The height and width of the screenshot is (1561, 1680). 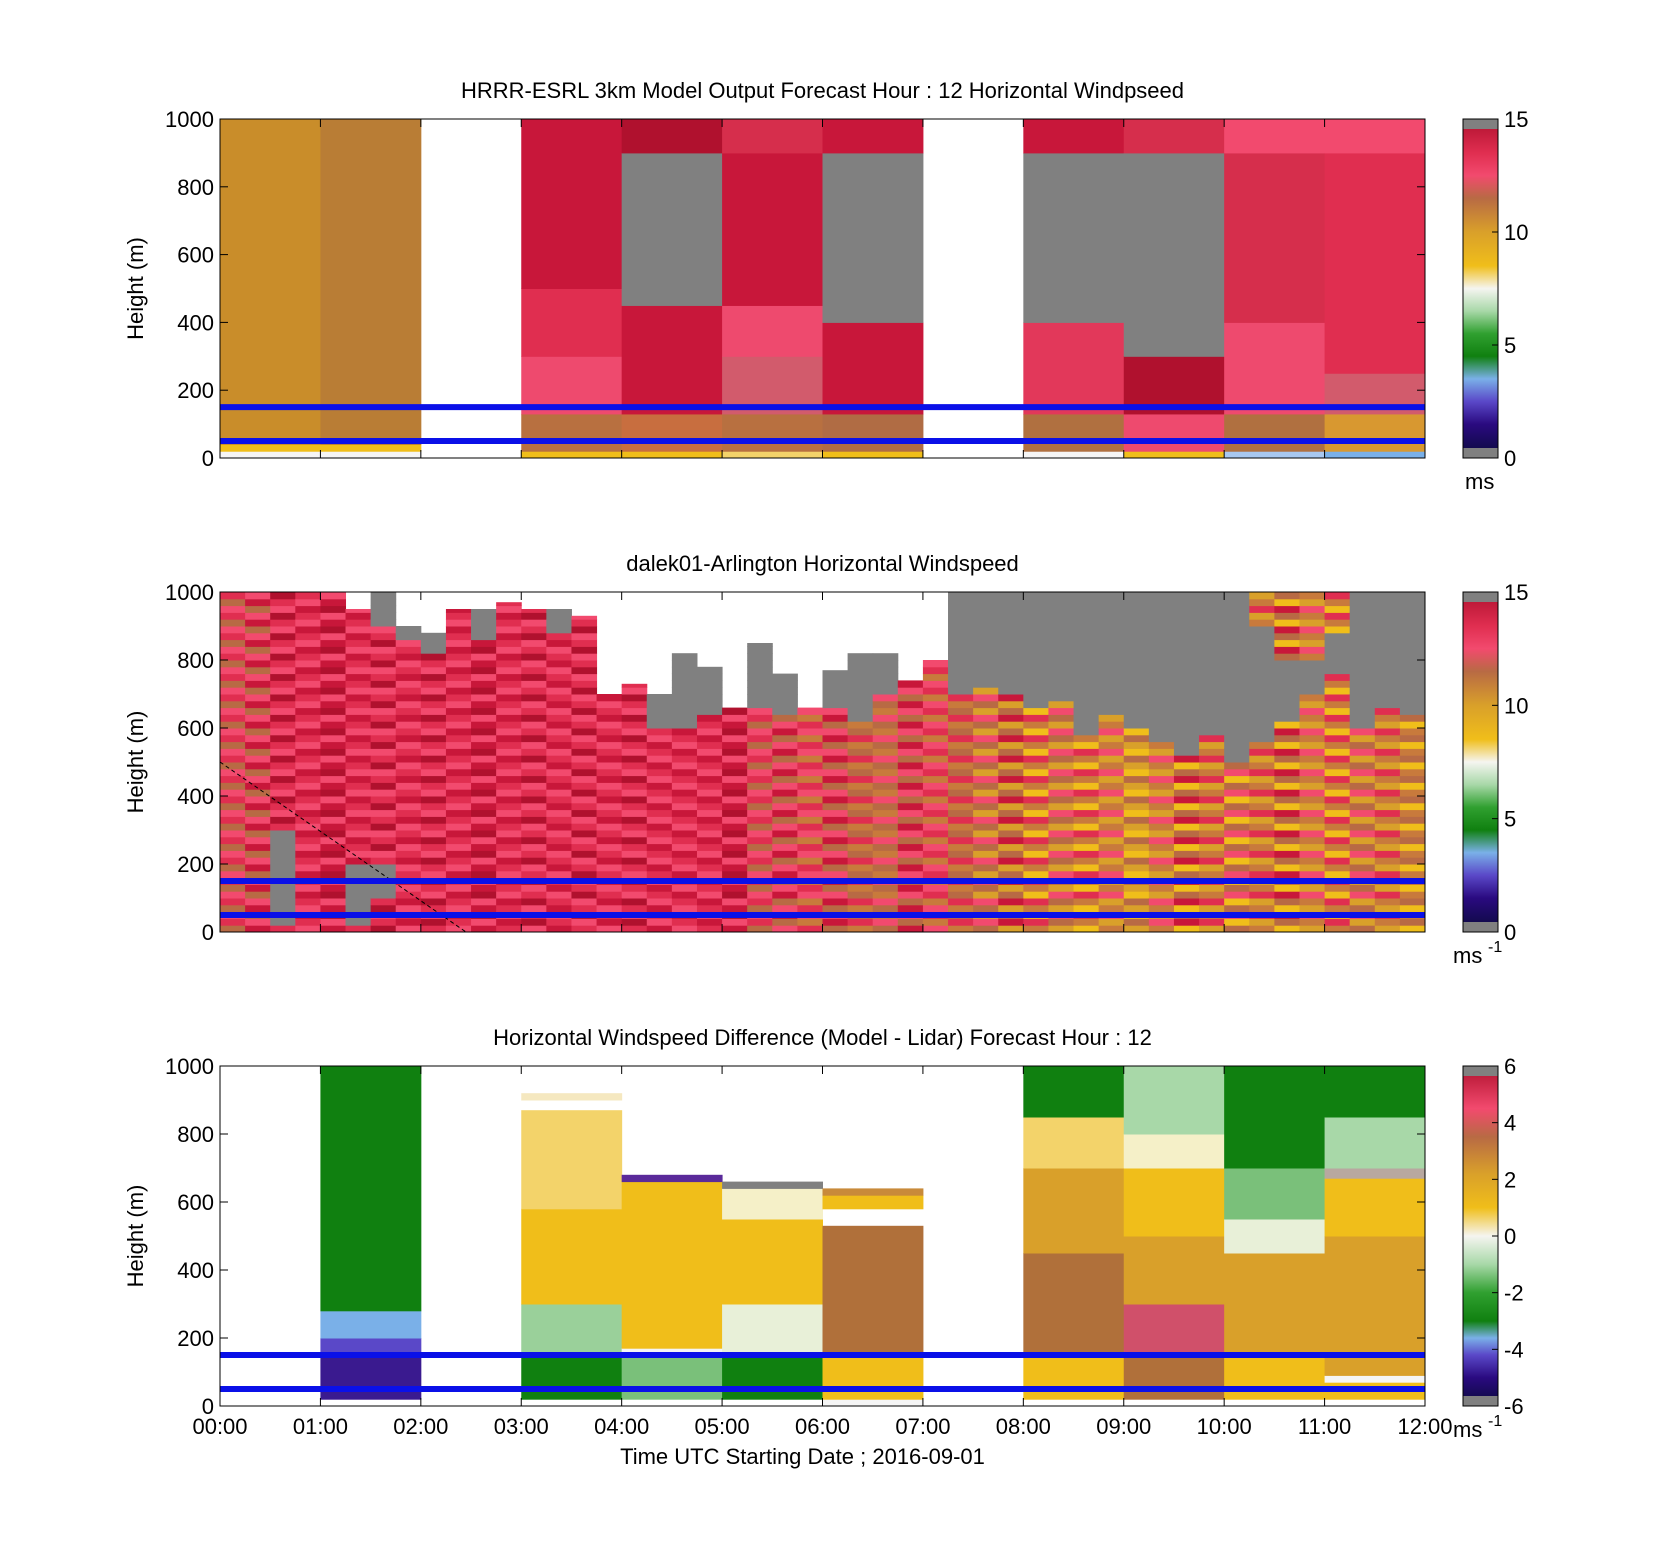 What do you see at coordinates (1510, 1236) in the screenshot?
I see `colorbar-tick-label: 0` at bounding box center [1510, 1236].